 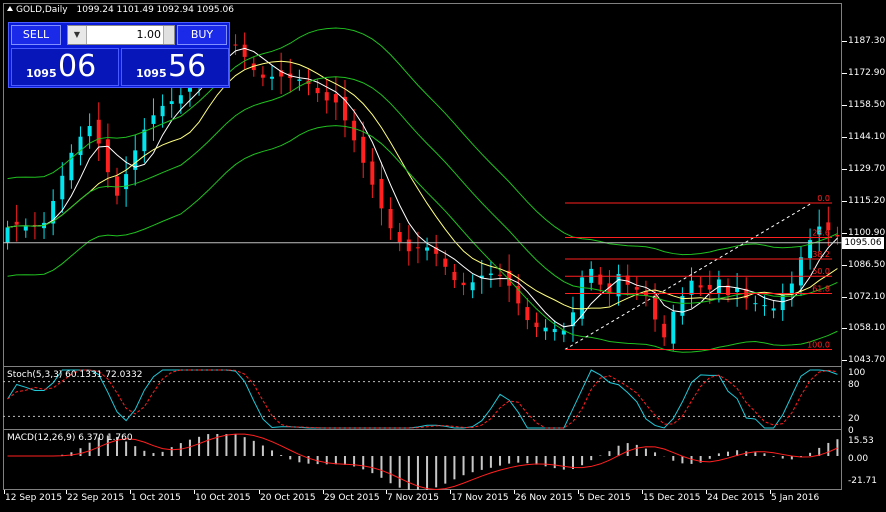 What do you see at coordinates (867, 296) in the screenshot?
I see `price-axis-label: 1072.10` at bounding box center [867, 296].